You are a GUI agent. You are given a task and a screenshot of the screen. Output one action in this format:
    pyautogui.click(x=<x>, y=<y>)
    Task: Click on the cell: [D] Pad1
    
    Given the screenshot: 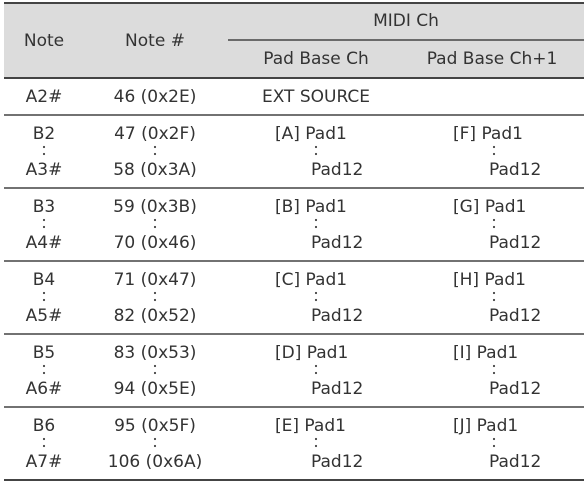 What is the action you would take?
    pyautogui.click(x=311, y=353)
    